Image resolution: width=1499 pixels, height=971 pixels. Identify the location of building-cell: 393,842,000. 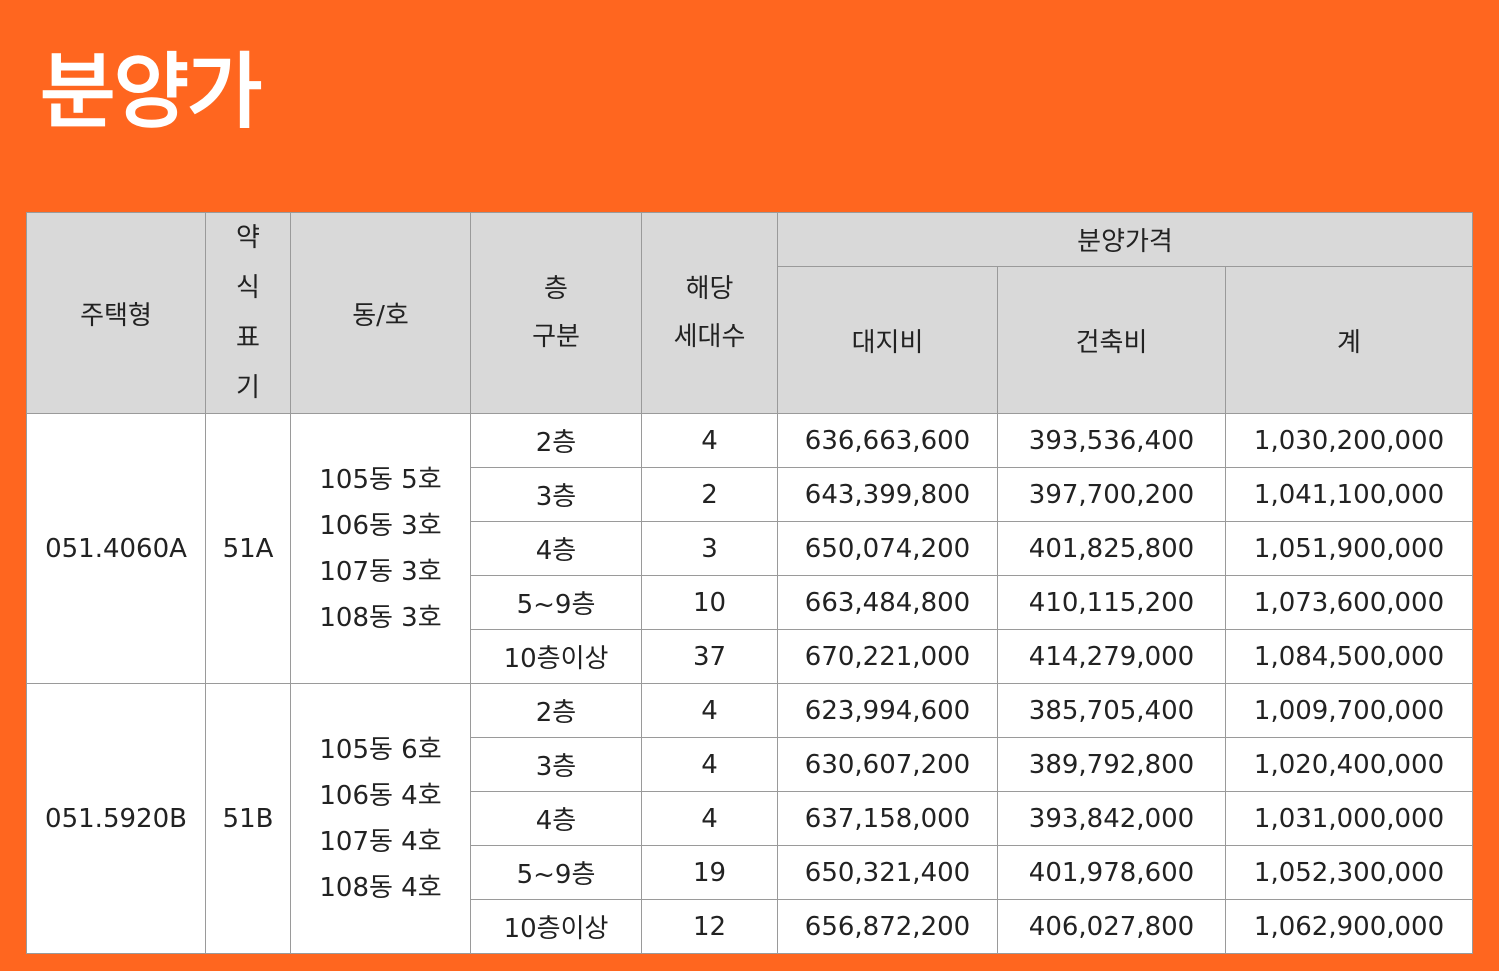
(1111, 818).